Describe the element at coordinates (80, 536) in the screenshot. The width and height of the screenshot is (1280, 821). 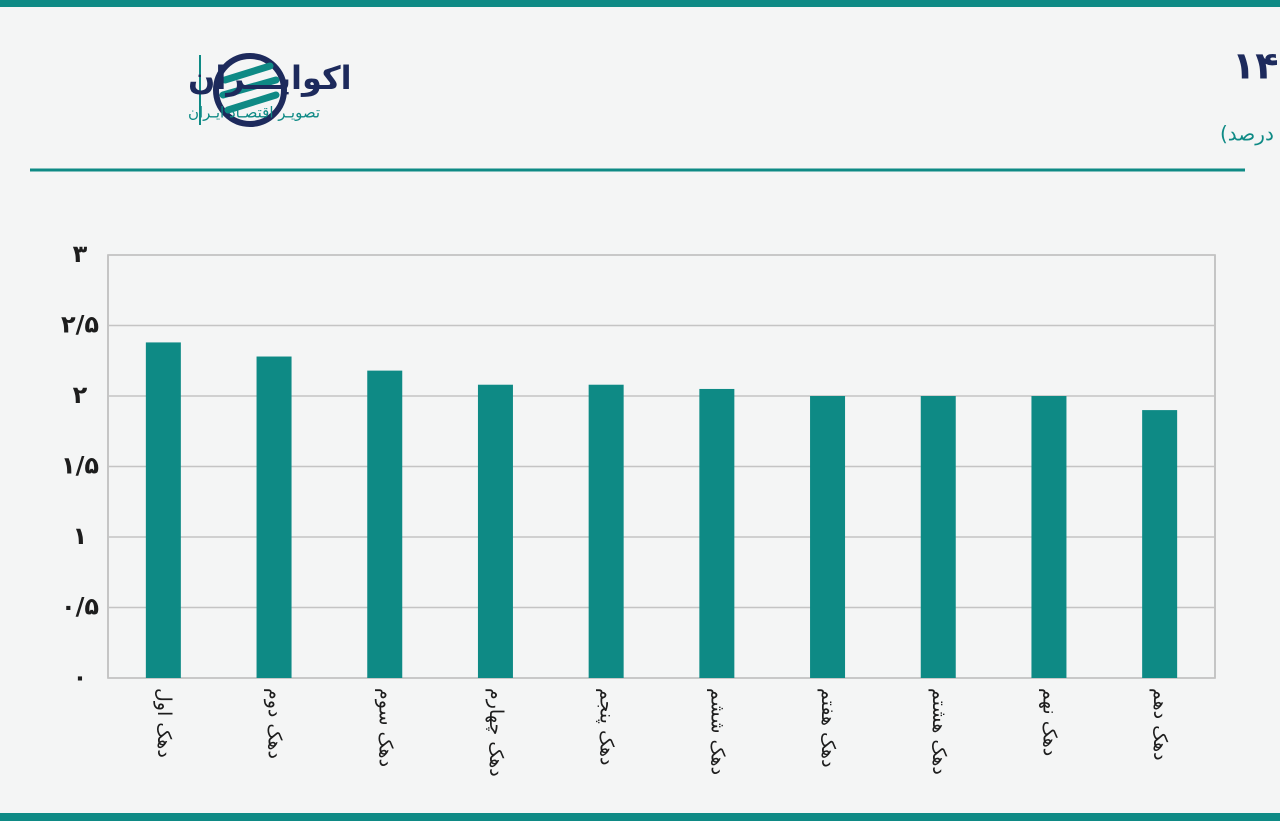
I see `y-tick-label: ۱` at that location.